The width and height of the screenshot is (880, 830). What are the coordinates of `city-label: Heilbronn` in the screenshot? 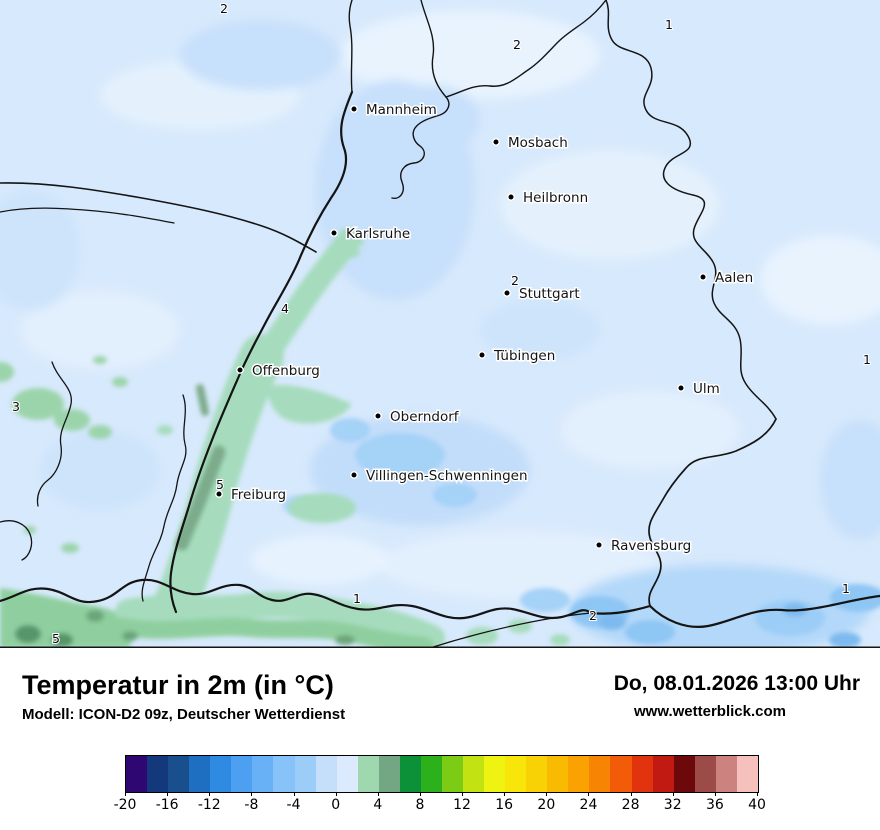 It's located at (555, 198).